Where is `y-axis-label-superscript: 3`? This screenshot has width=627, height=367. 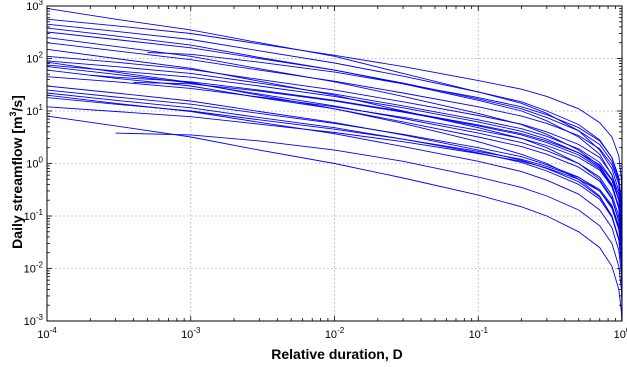
y-axis-label-superscript: 3 is located at coordinates (13, 114).